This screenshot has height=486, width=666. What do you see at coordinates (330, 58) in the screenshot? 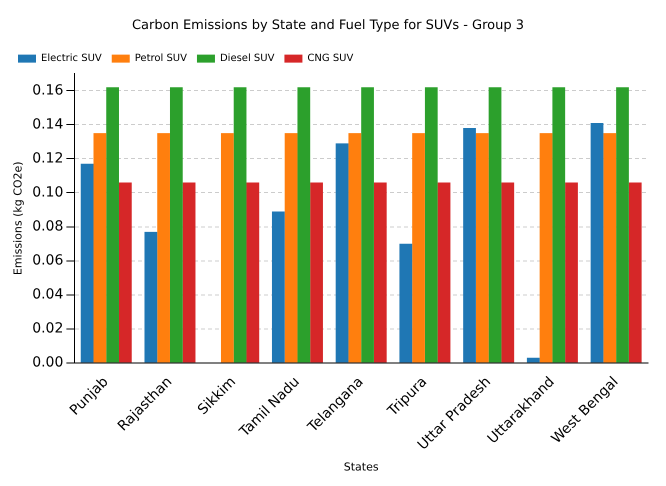
I see `legend-label: CNG SUV` at bounding box center [330, 58].